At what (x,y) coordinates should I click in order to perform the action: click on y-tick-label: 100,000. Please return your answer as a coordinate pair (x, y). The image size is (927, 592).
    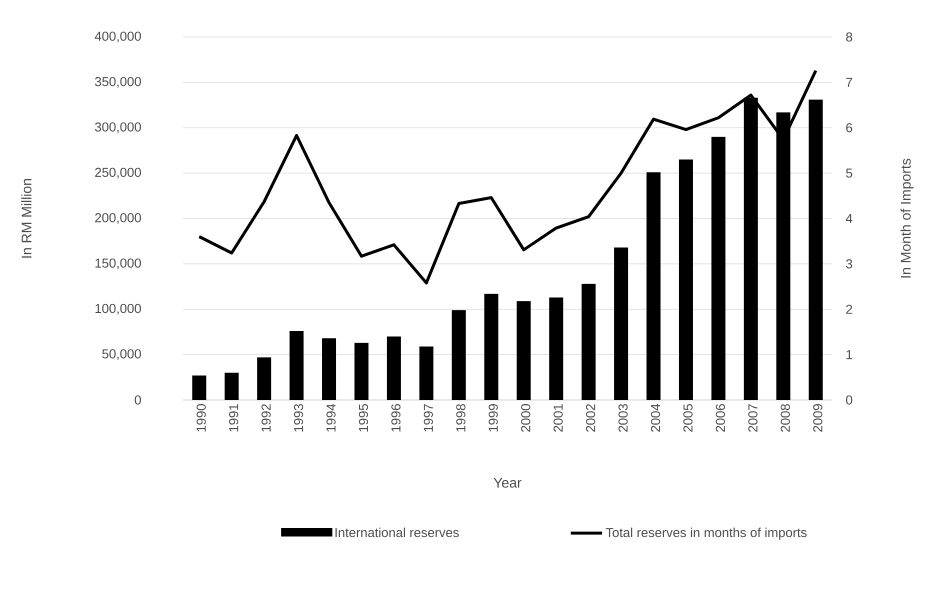
    Looking at the image, I should click on (118, 309).